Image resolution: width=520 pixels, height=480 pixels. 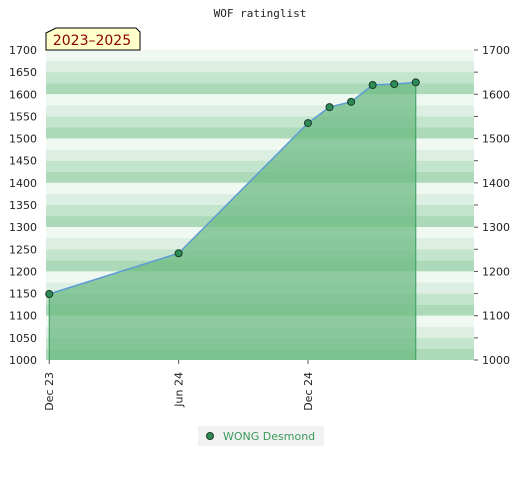 I want to click on y-tick-label-right: 1500, so click(x=496, y=139).